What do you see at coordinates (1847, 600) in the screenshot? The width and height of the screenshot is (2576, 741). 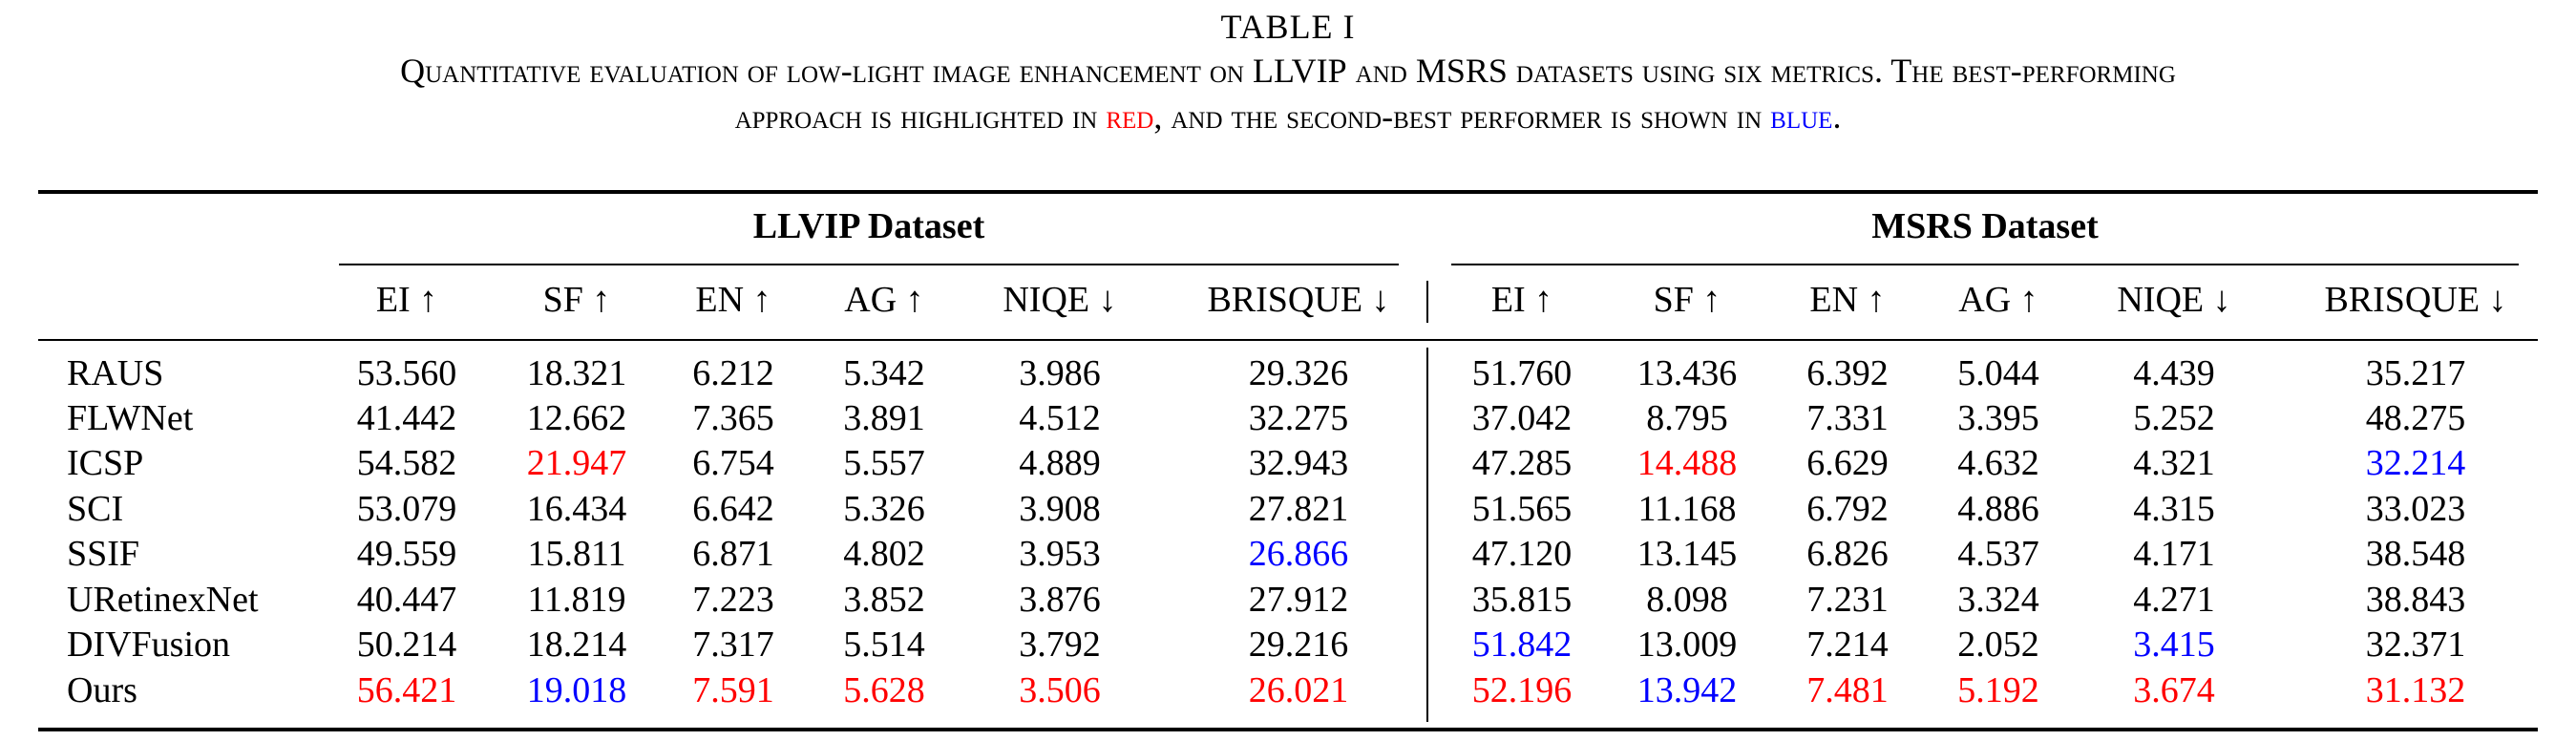 I see `table-cell: 7.231` at bounding box center [1847, 600].